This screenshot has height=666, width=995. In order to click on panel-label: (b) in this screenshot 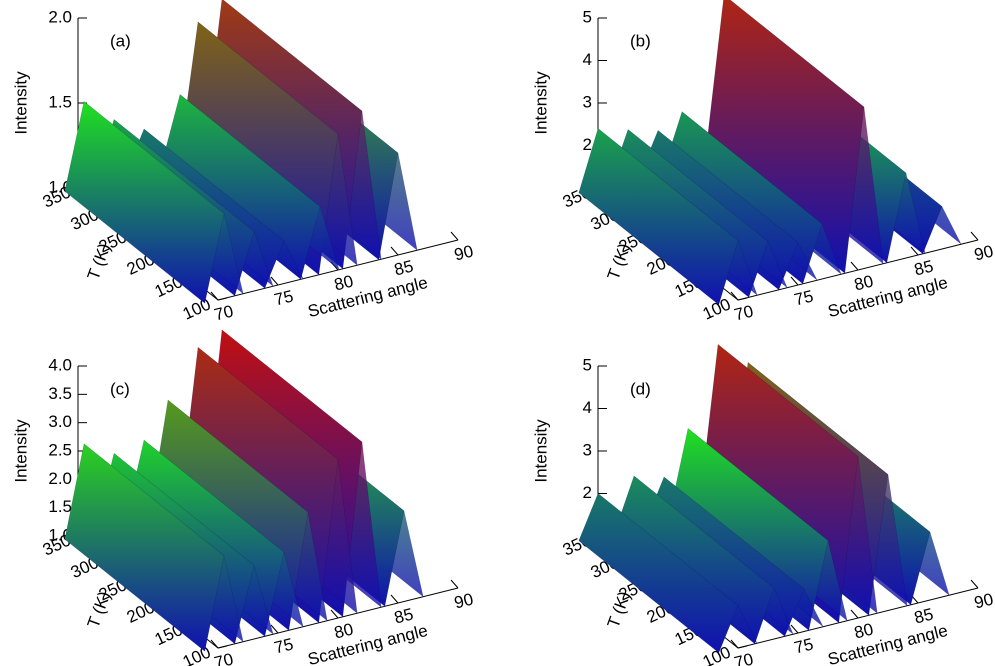, I will do `click(640, 40)`.